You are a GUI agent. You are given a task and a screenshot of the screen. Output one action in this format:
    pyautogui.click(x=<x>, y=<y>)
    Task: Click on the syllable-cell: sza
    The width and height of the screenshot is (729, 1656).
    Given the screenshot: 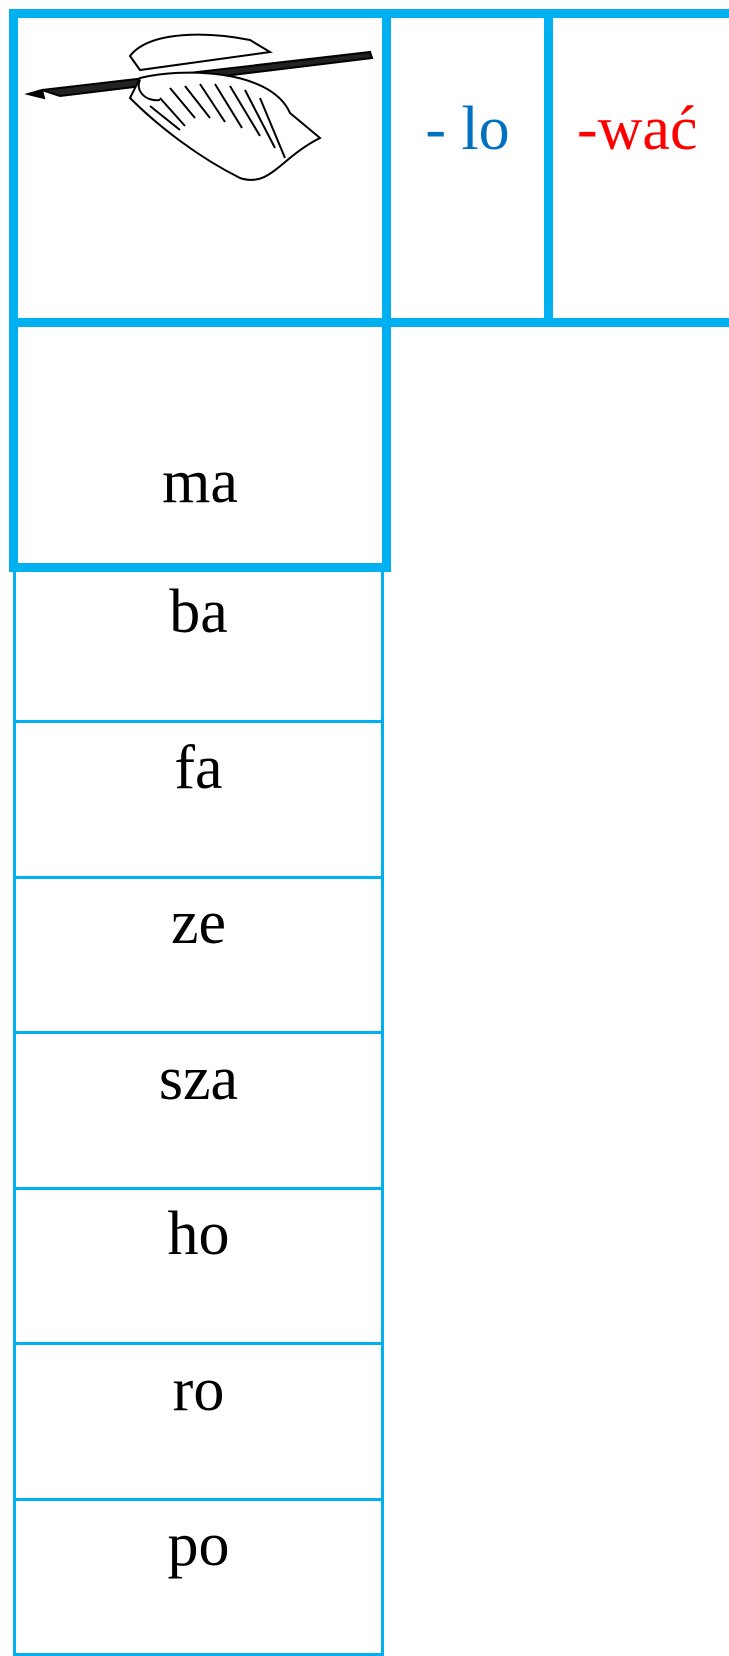 What is the action you would take?
    pyautogui.click(x=198, y=1111)
    